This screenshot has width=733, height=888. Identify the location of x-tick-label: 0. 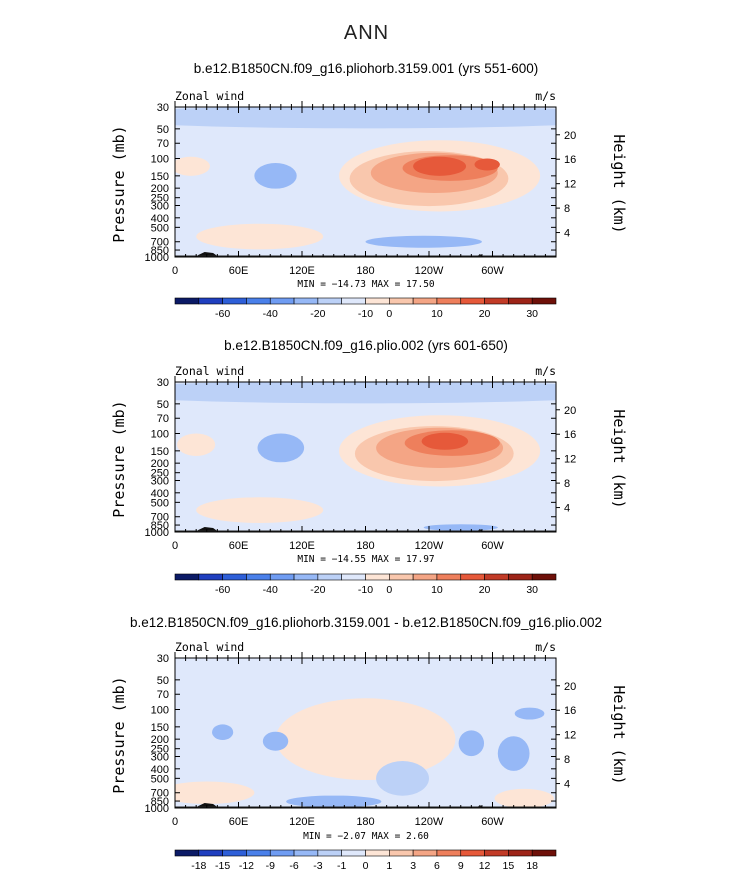
(175, 546).